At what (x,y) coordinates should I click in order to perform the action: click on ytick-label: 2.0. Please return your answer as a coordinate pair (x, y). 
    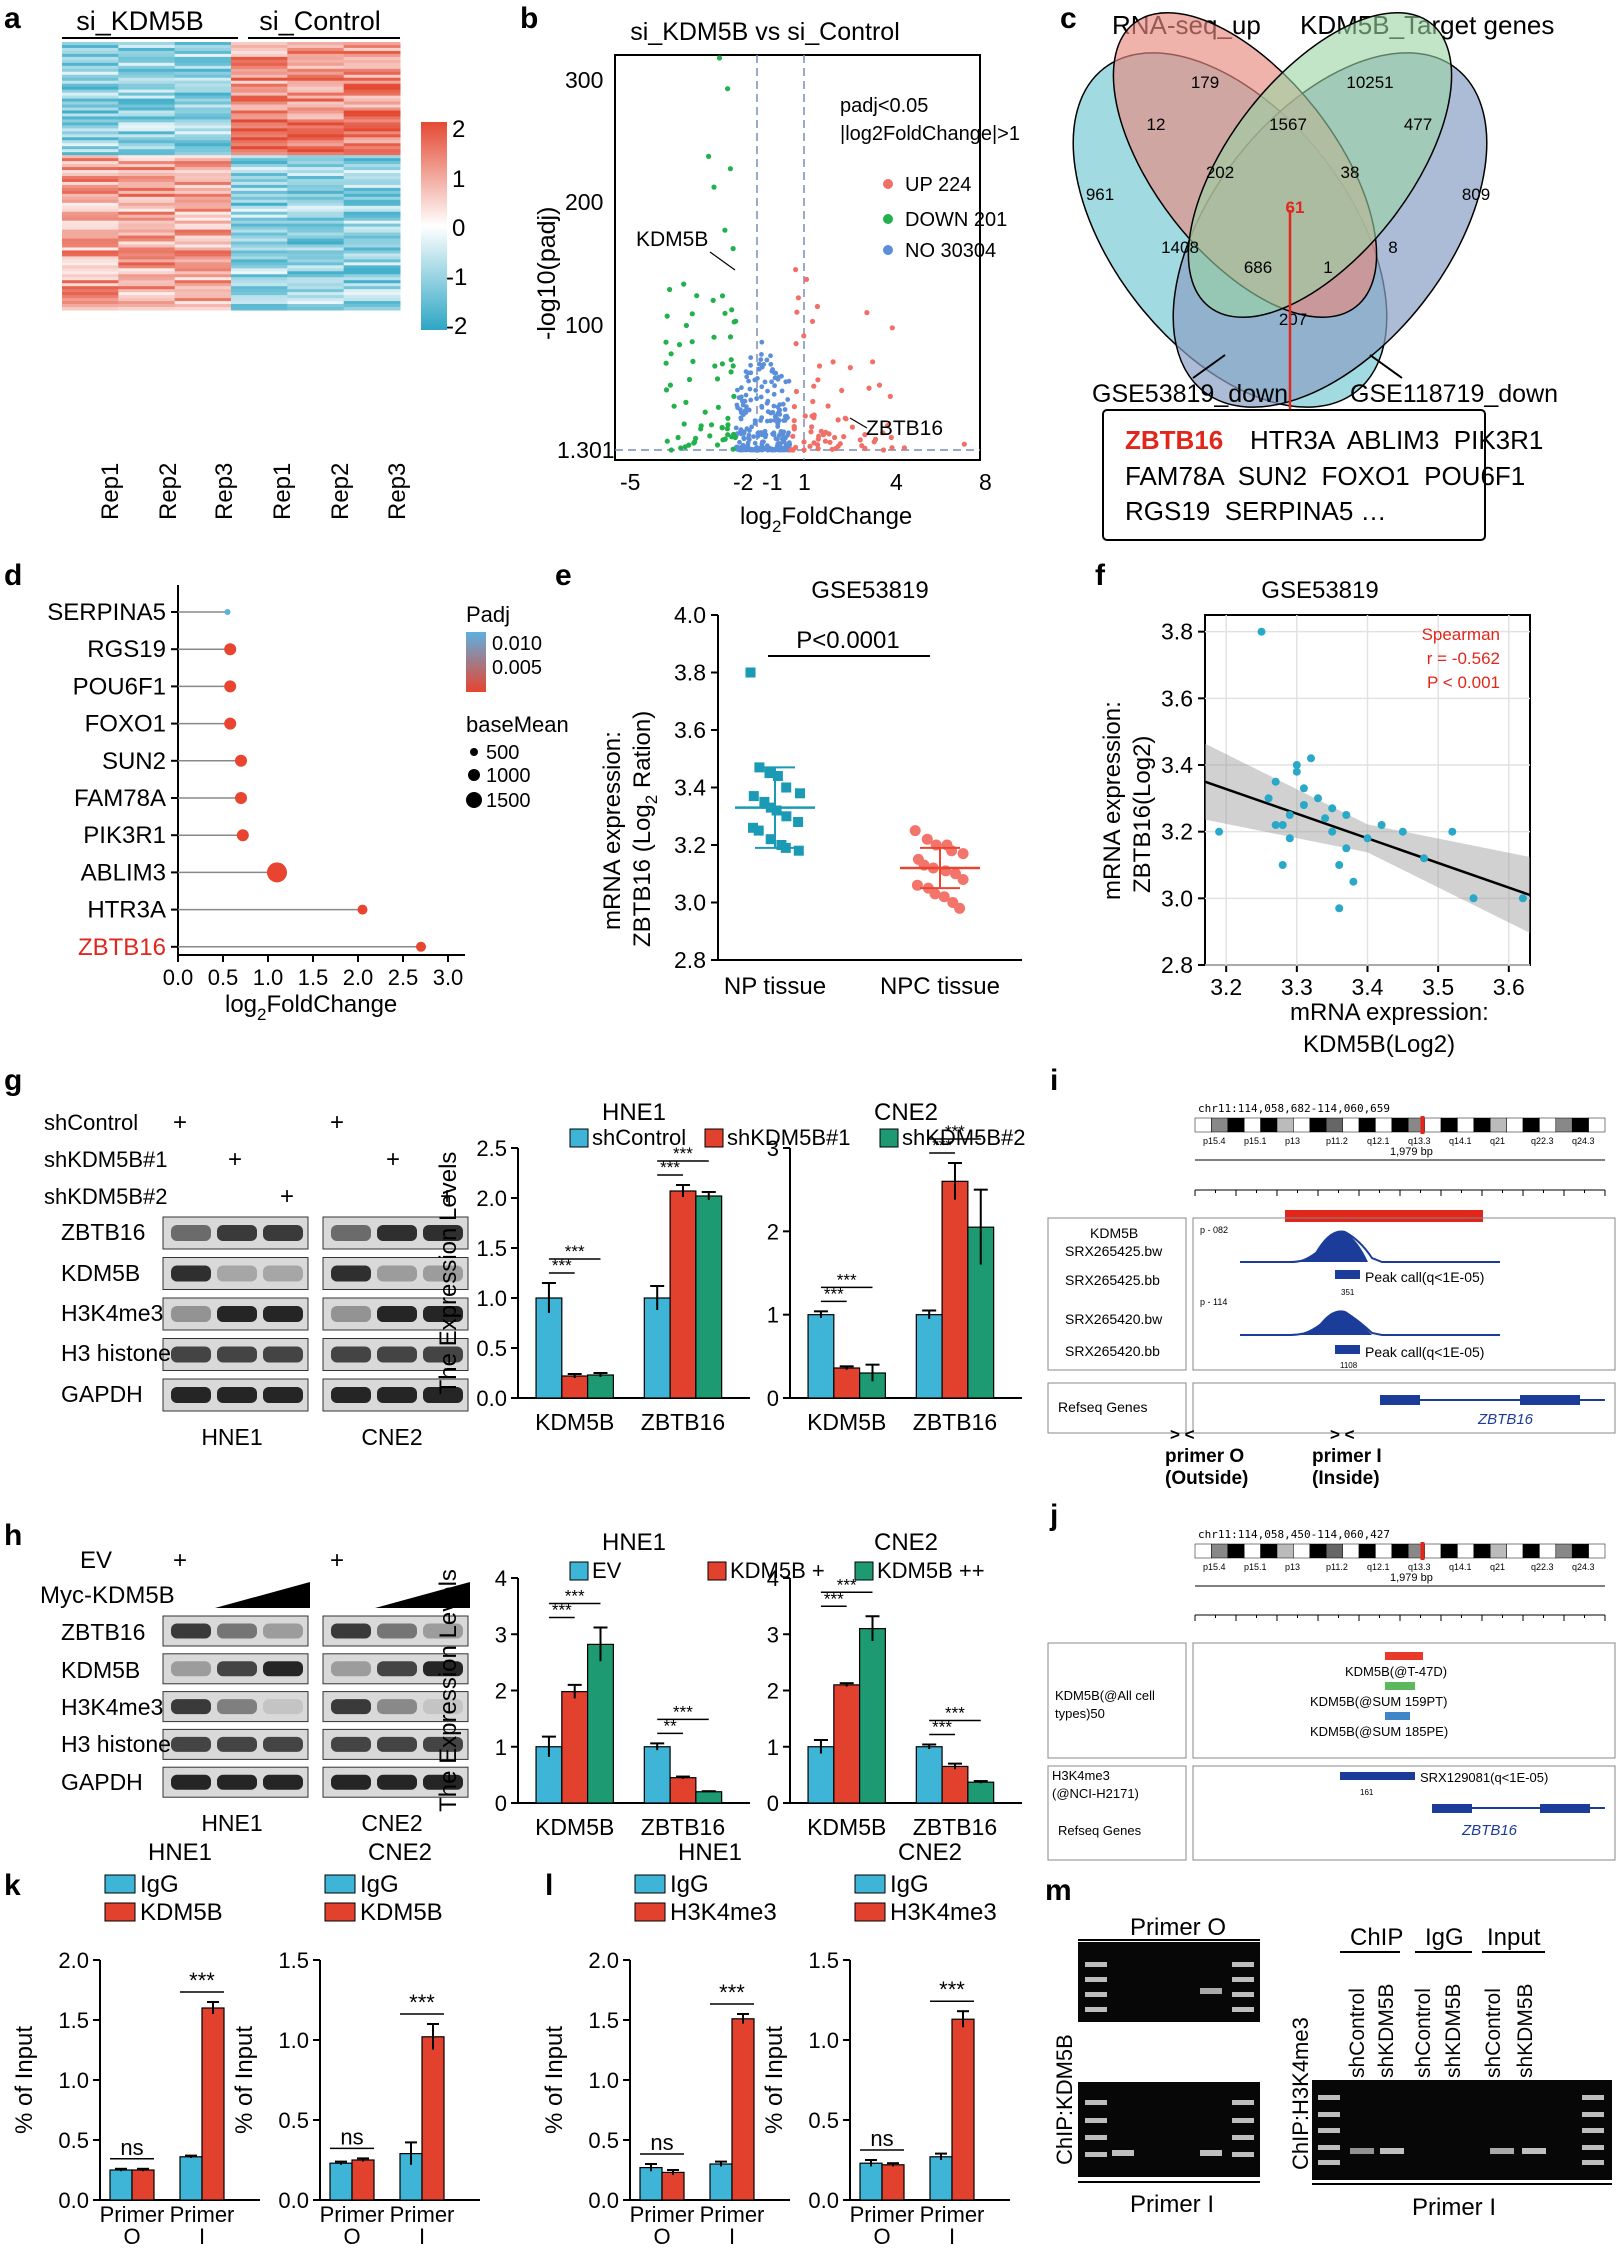
    Looking at the image, I should click on (603, 1960).